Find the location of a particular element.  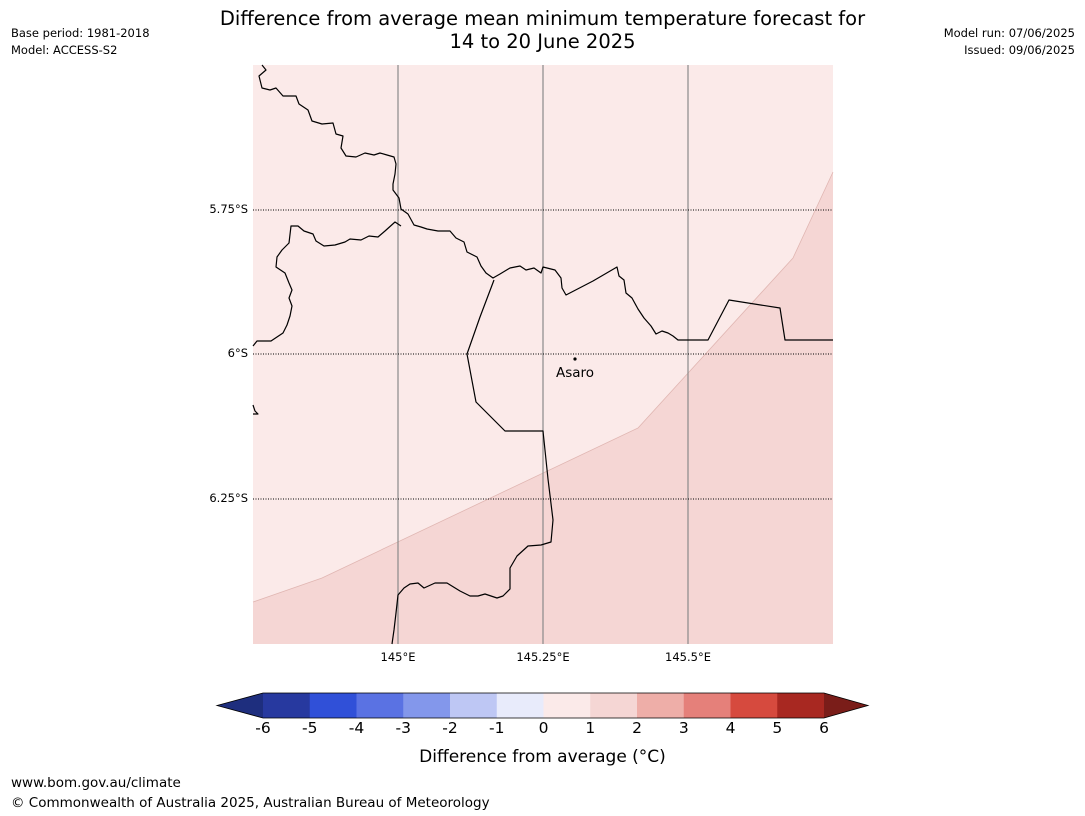

meta-right: Model run: 07/06/2025 Issued: 09/06/2025 is located at coordinates (1009, 42).